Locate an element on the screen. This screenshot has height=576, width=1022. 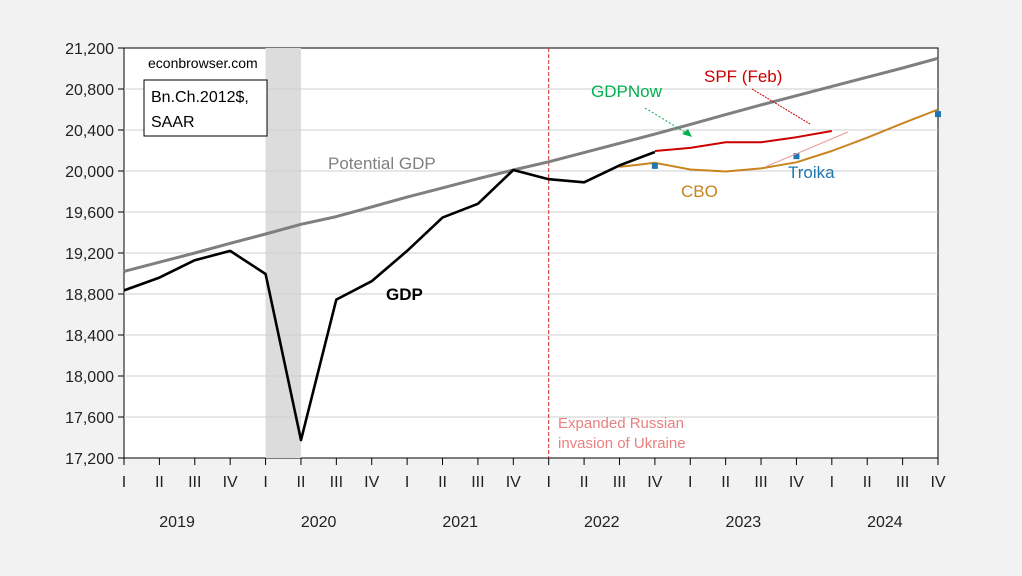
y-tick-label: 20,400 is located at coordinates (89, 131).